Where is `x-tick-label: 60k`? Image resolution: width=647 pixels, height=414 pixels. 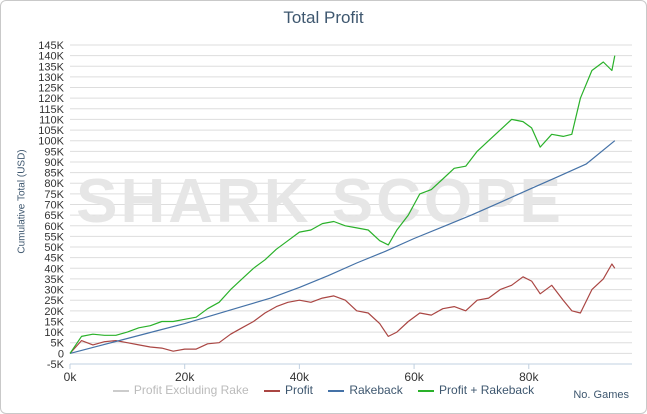
x-tick-label: 60k is located at coordinates (414, 377).